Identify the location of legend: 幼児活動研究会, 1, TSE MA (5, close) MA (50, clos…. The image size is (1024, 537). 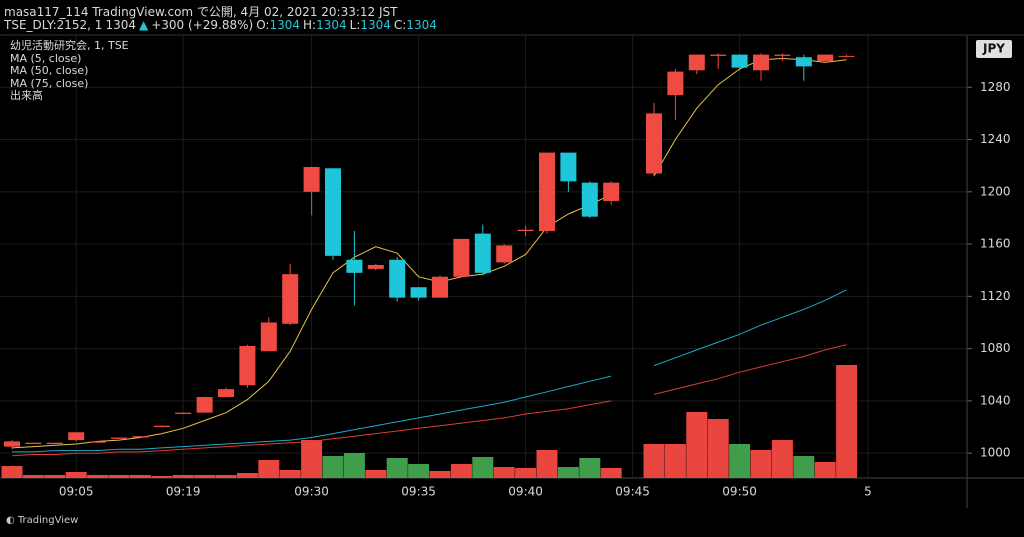
(69, 71).